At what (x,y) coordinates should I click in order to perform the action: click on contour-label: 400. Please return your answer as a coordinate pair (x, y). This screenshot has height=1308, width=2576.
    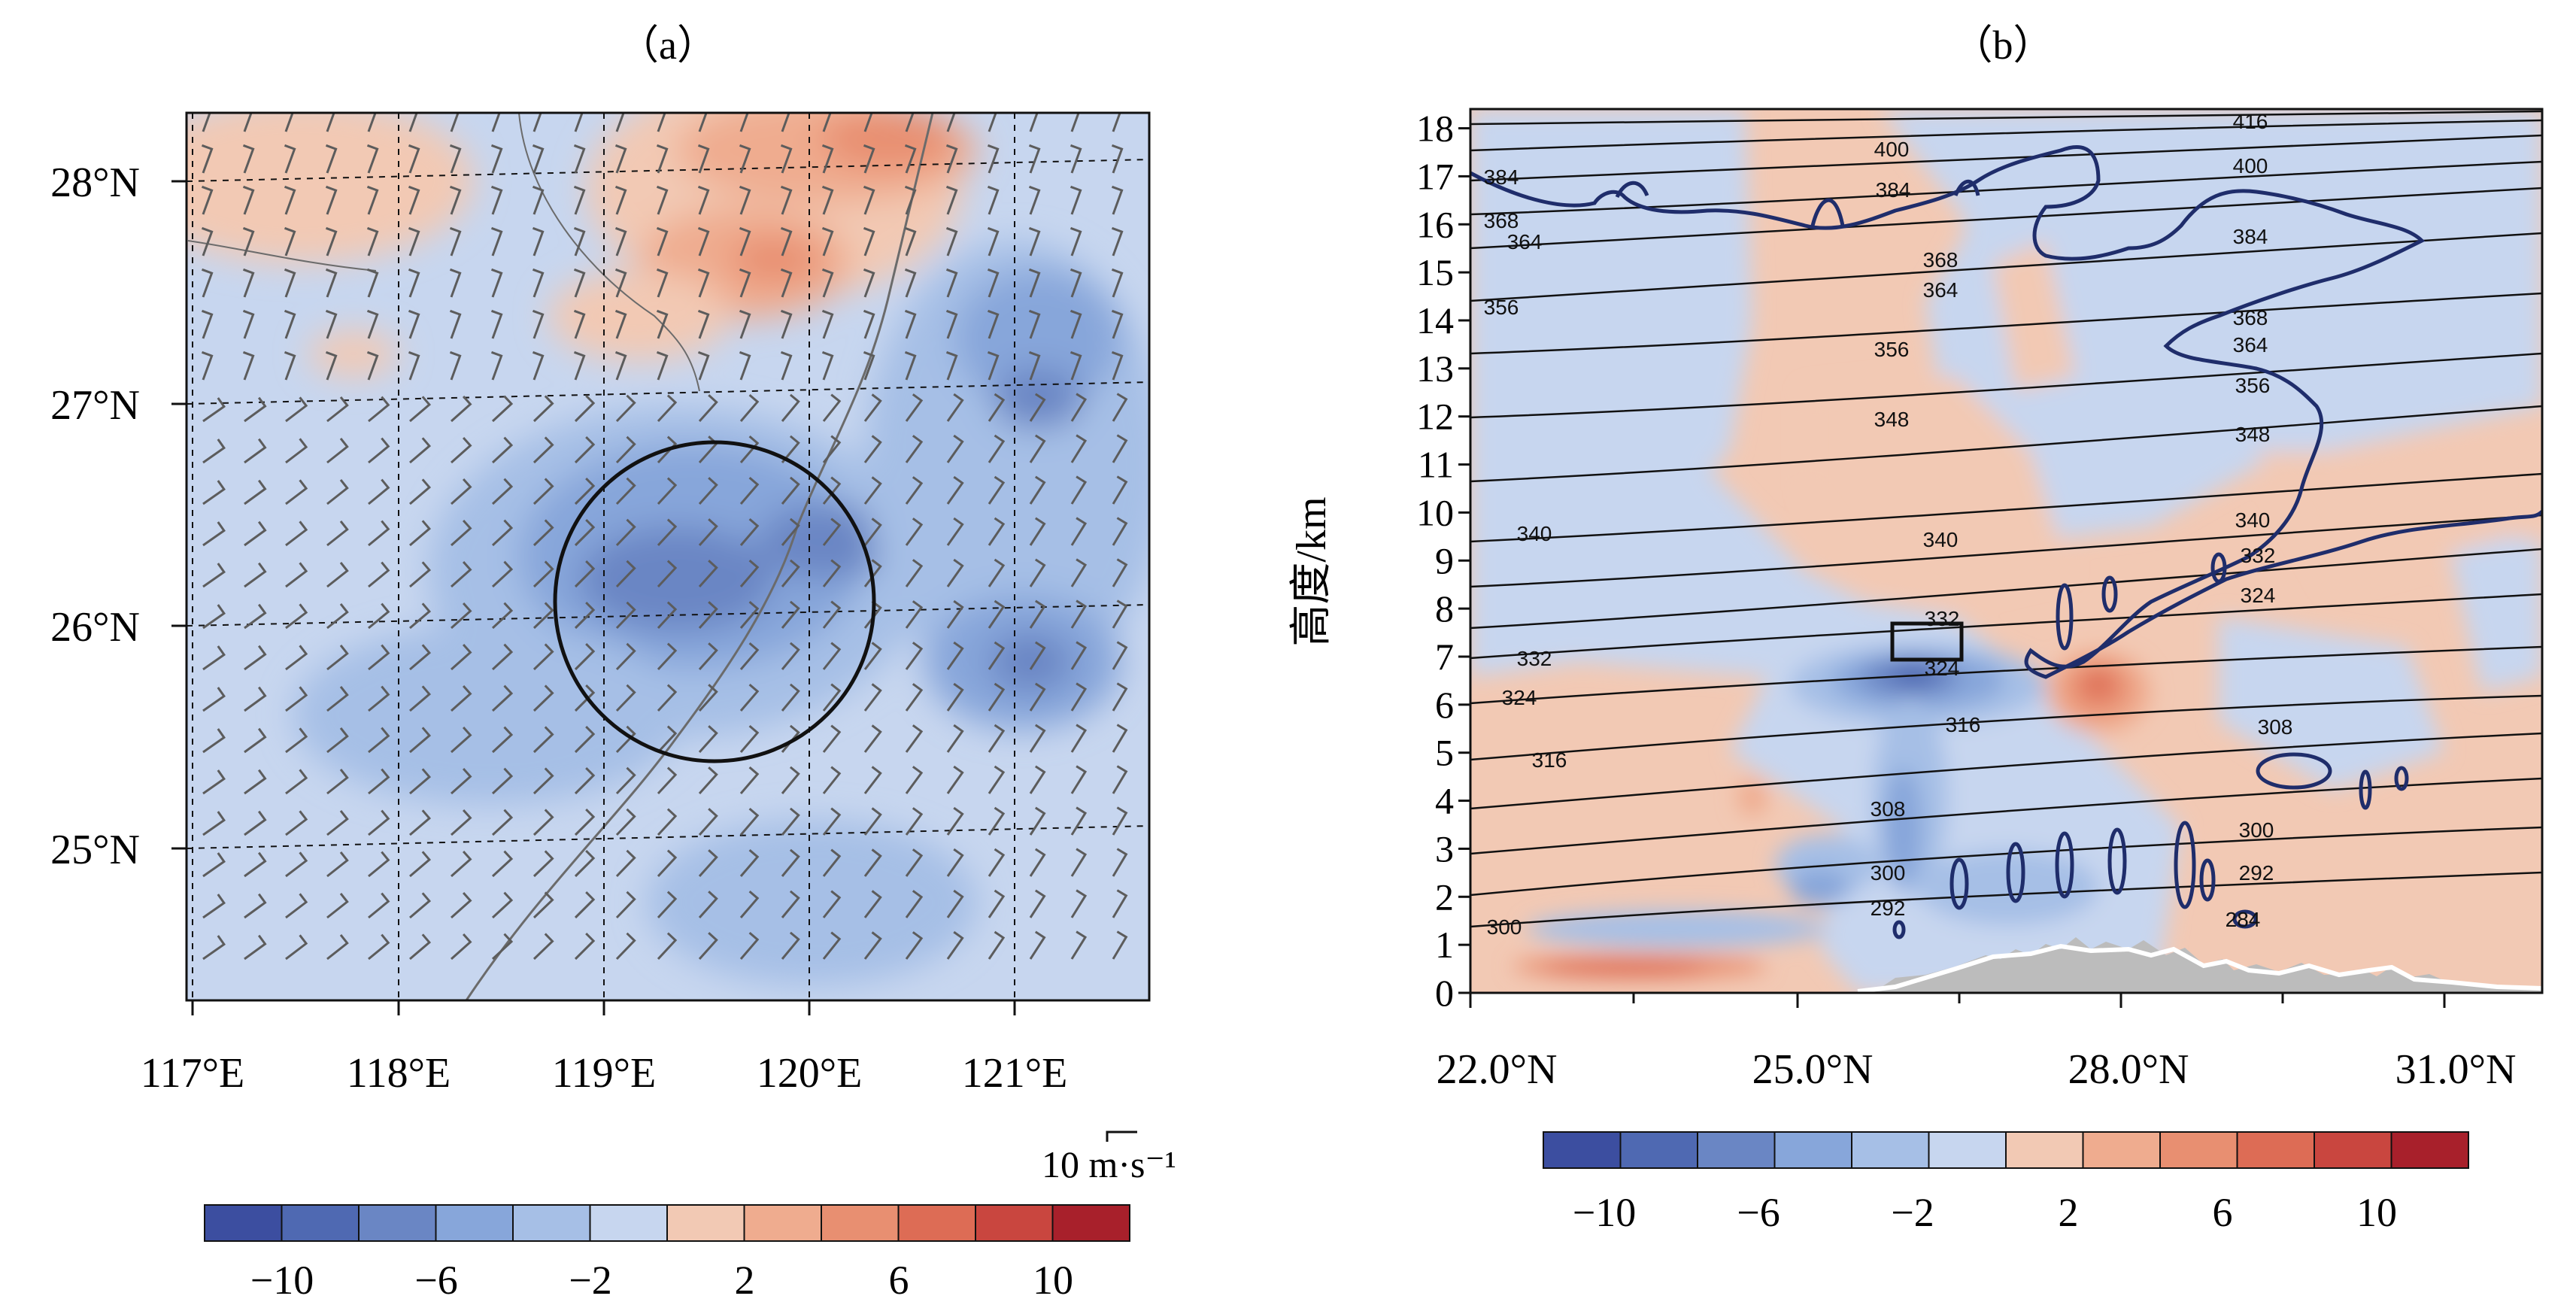
    Looking at the image, I should click on (1892, 149).